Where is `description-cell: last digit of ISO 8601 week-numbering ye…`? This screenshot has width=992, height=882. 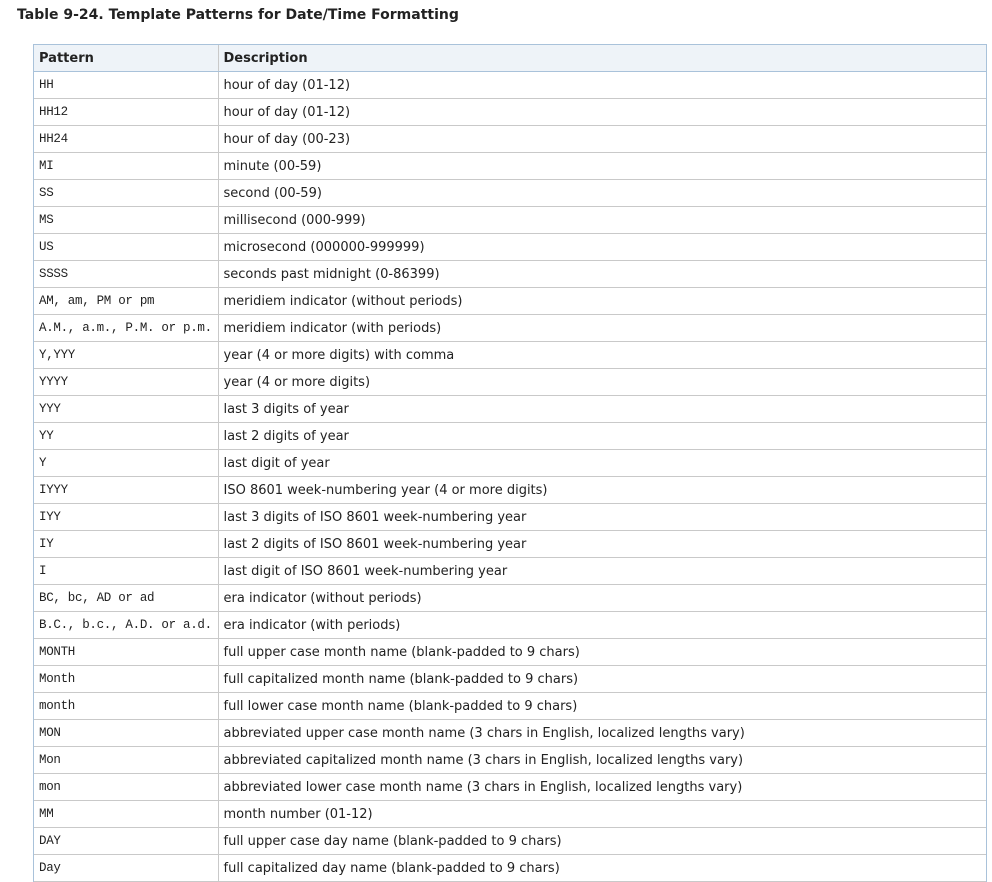 description-cell: last digit of ISO 8601 week-numbering ye… is located at coordinates (602, 571).